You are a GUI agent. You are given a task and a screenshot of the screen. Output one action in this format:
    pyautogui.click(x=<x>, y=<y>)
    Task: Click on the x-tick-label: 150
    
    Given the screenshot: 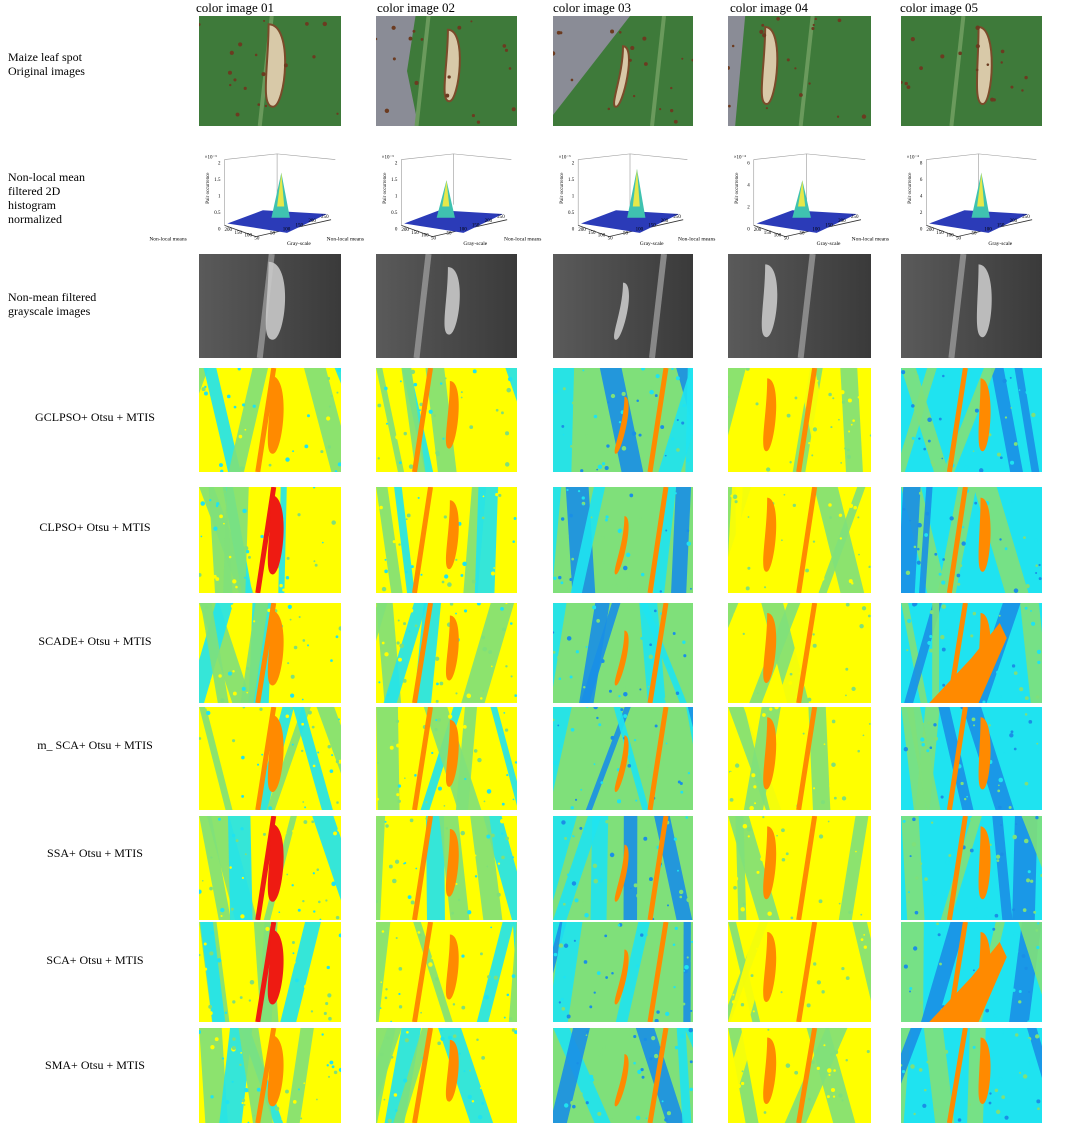 What is the action you would take?
    pyautogui.click(x=476, y=225)
    